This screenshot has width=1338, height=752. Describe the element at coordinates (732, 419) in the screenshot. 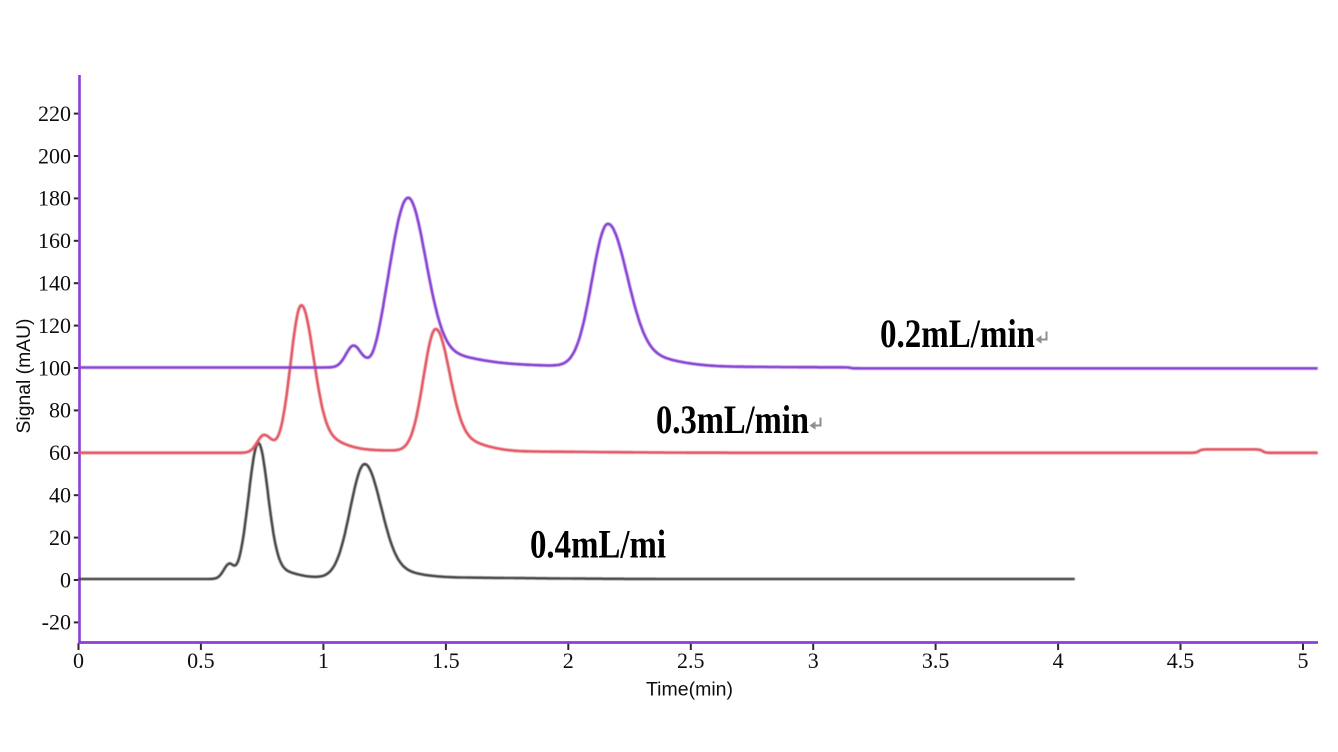

I see `svg-text: 0.3mL/min` at that location.